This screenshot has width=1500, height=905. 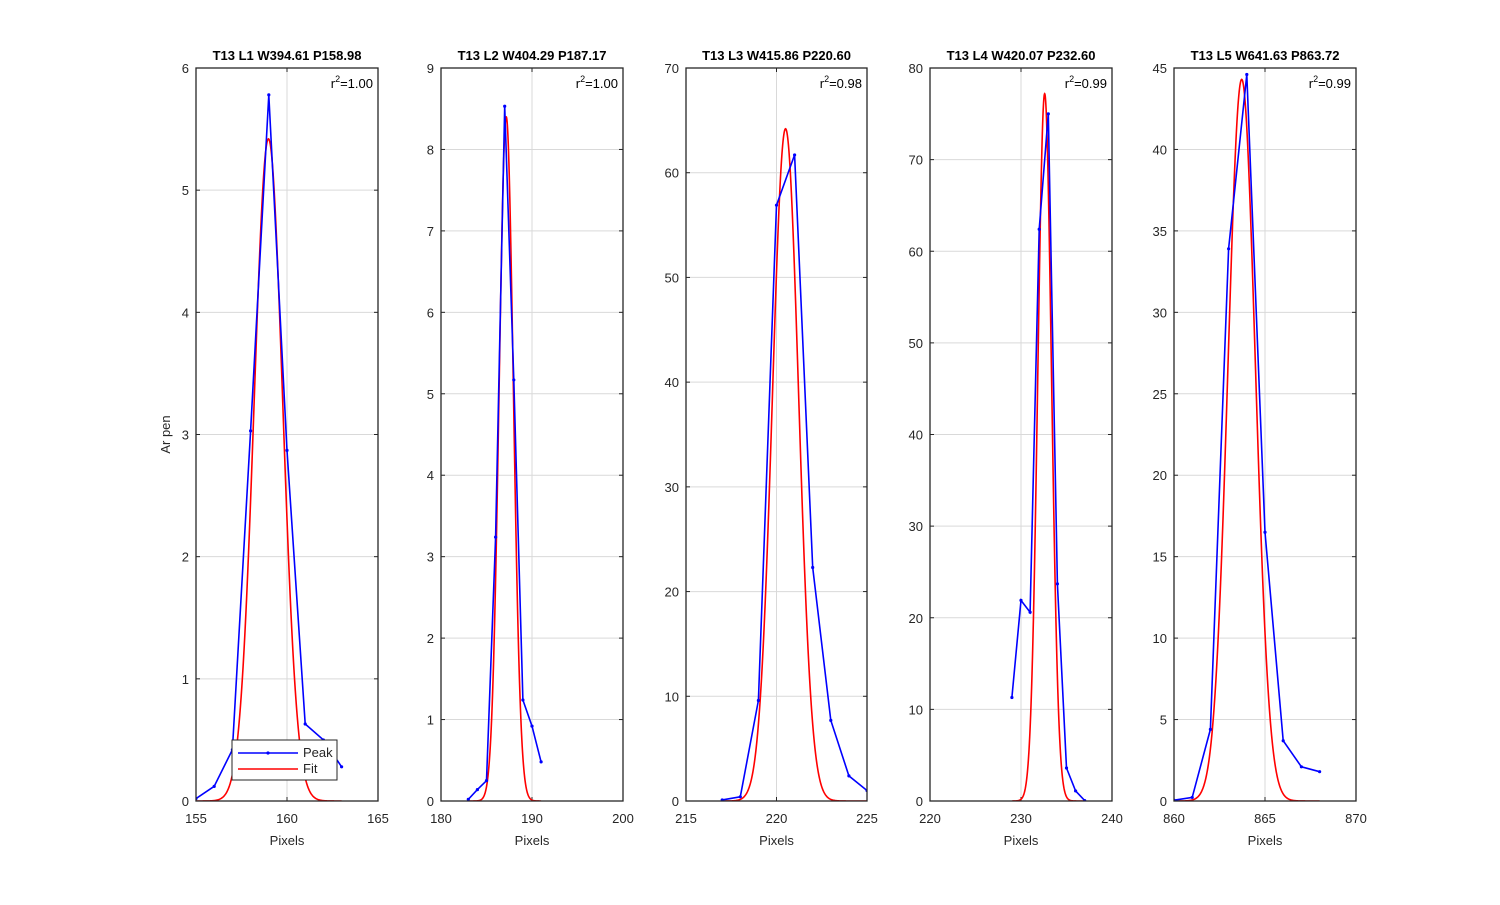 What do you see at coordinates (841, 82) in the screenshot?
I see `r2-annotation: r2=0.98` at bounding box center [841, 82].